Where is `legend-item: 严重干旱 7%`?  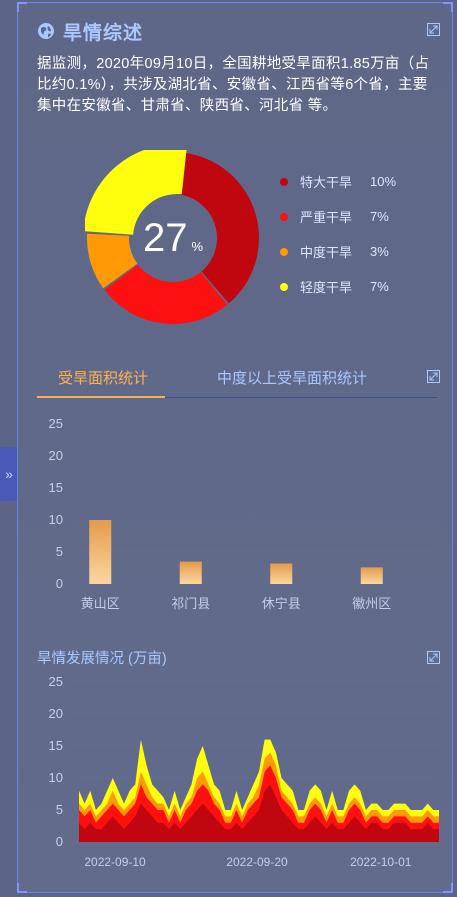
legend-item: 严重干旱 7% is located at coordinates (338, 216).